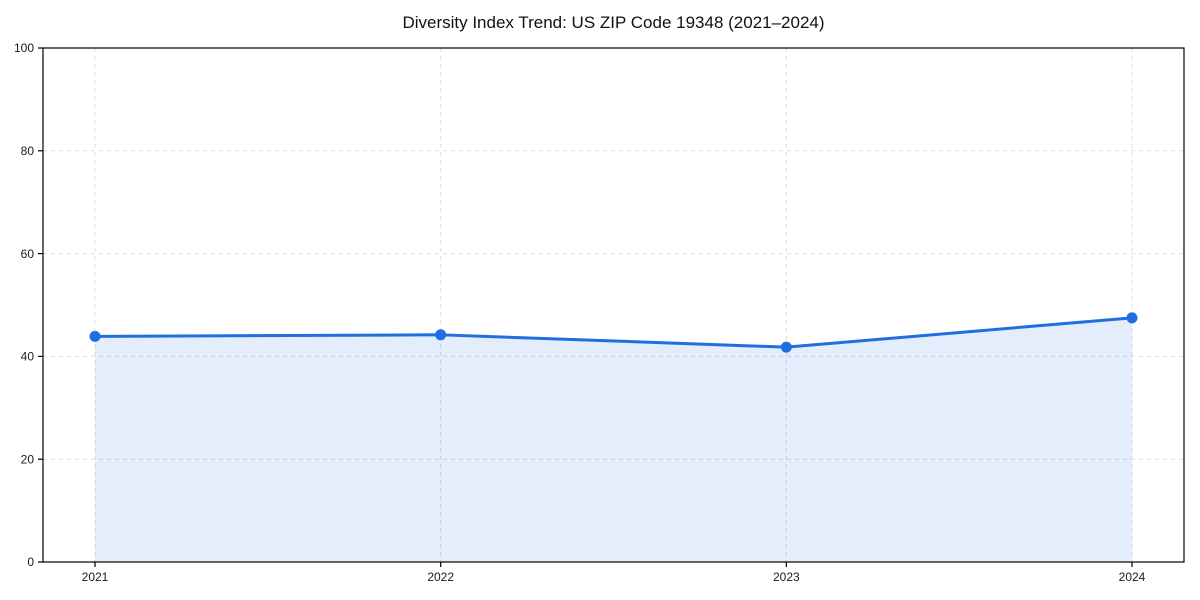  I want to click on y-tick-label: 40, so click(28, 357).